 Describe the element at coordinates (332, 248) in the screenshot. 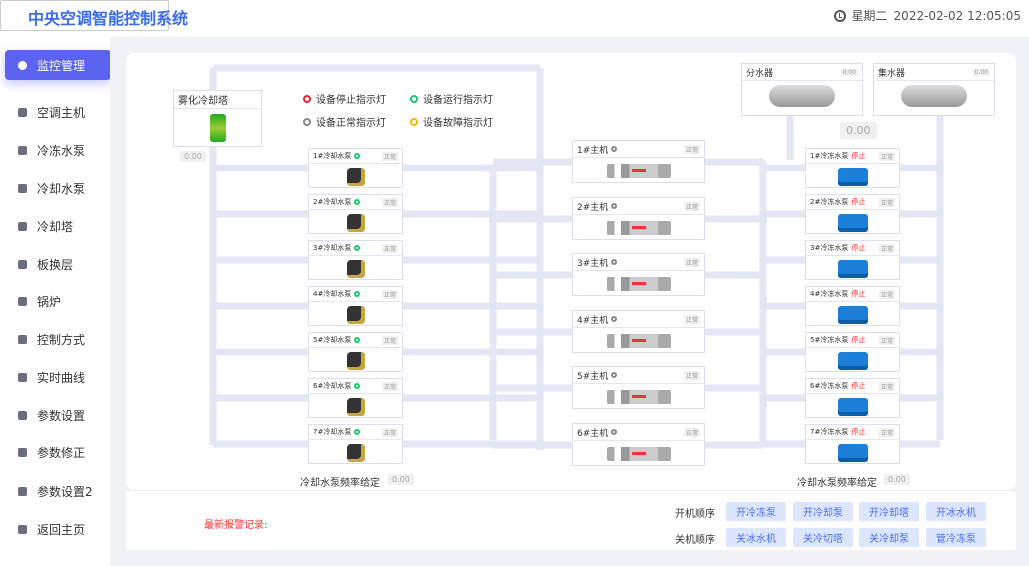

I see `pump-name: 3#冷却水泵` at that location.